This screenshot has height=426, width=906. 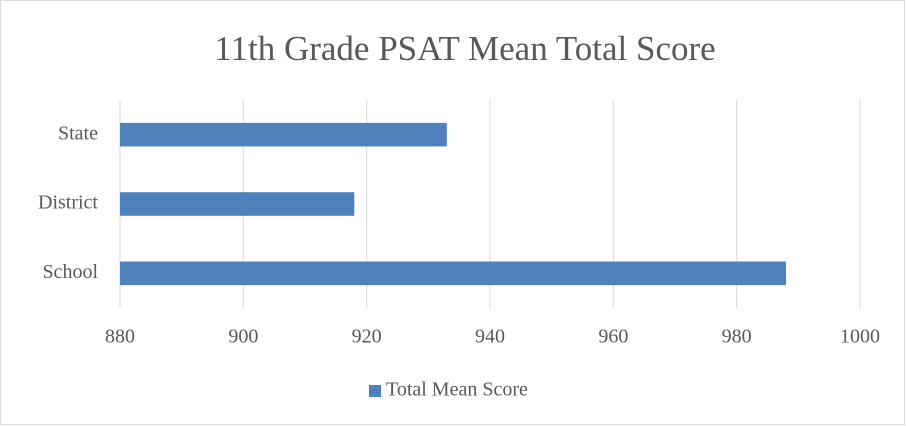 What do you see at coordinates (78, 133) in the screenshot?
I see `y-tick-label: State` at bounding box center [78, 133].